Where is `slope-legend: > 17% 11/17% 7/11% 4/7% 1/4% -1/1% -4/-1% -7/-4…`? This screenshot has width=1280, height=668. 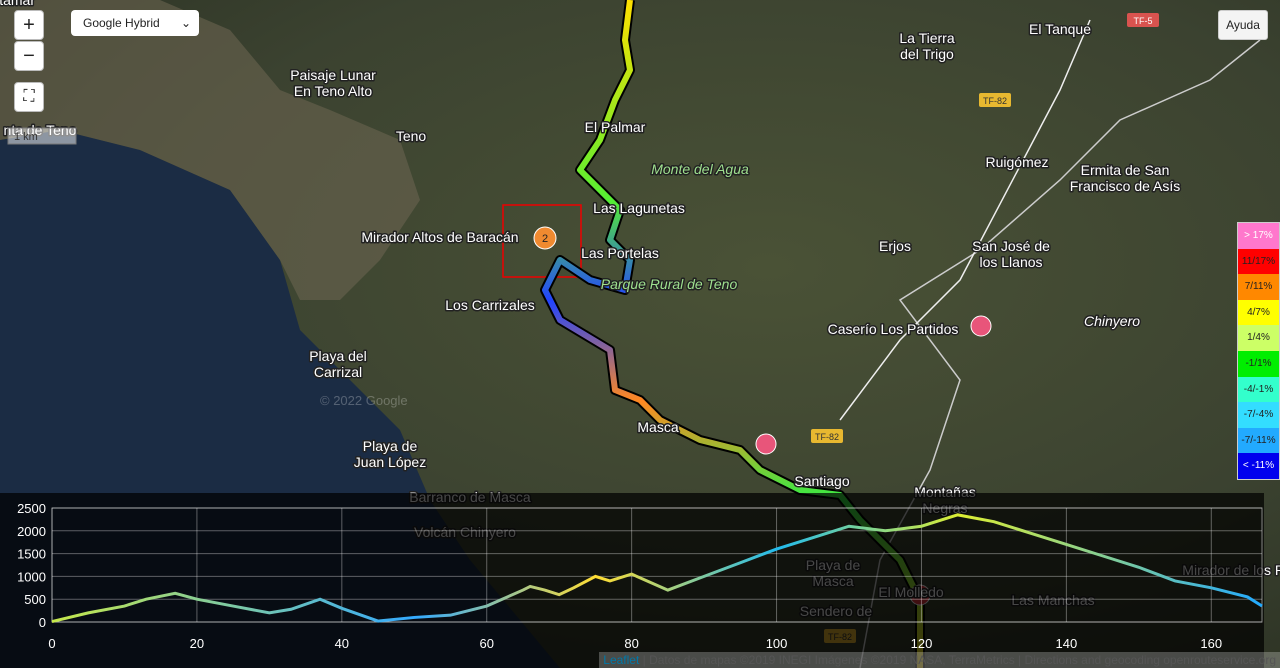
slope-legend: > 17% 11/17% 7/11% 4/7% 1/4% -1/1% -4/-1% -7/-4… is located at coordinates (1258, 351).